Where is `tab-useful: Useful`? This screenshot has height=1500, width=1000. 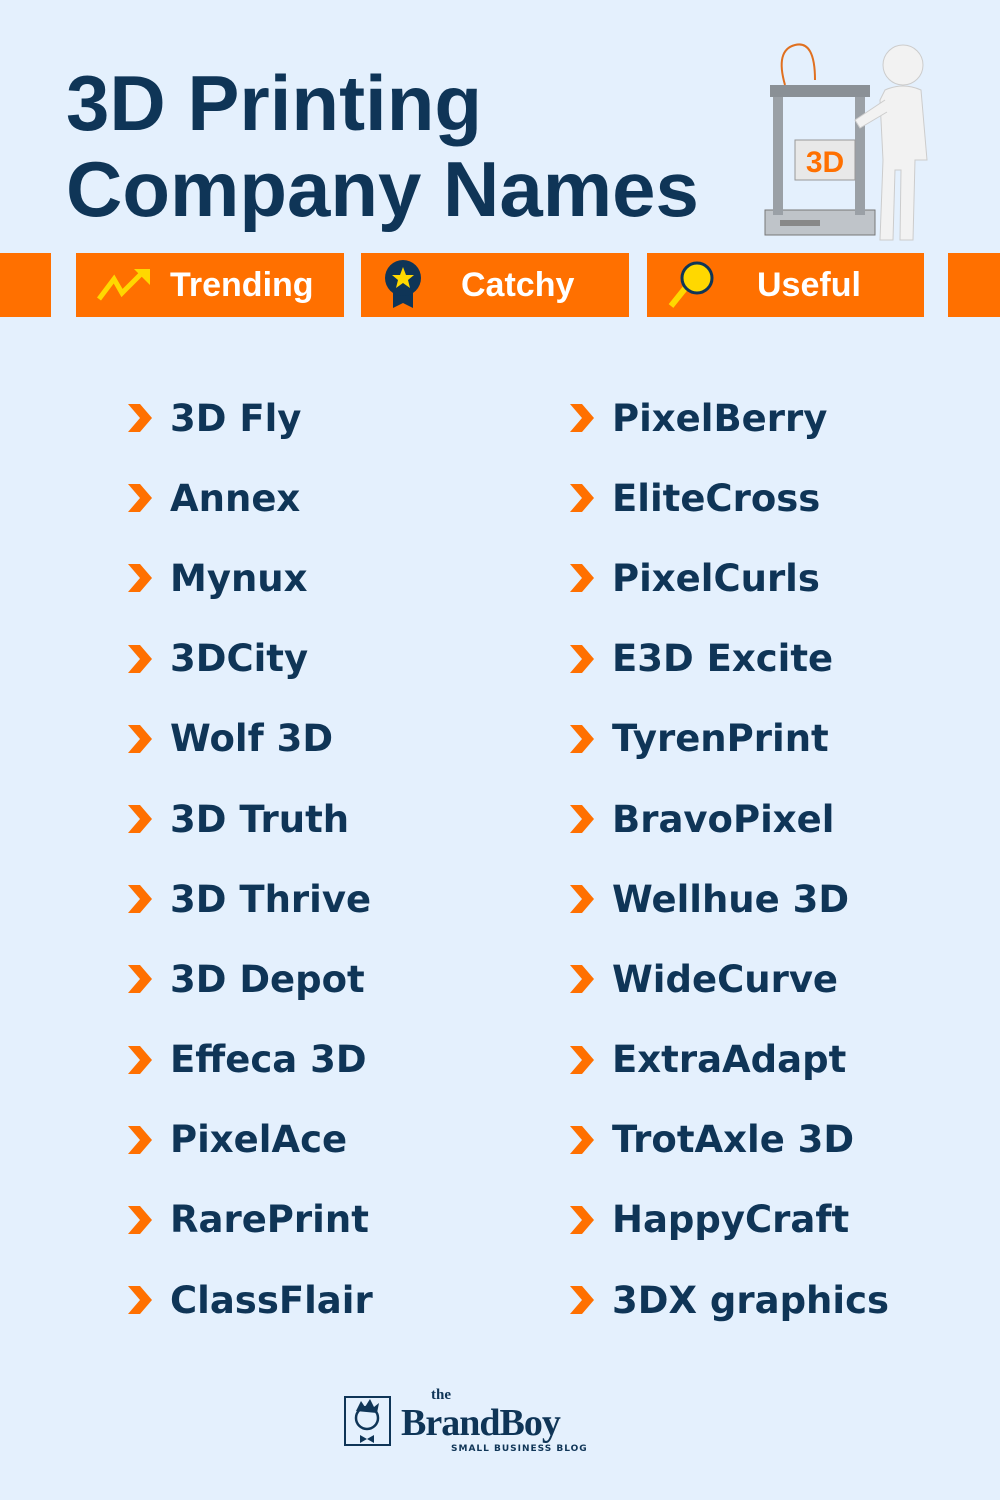
tab-useful: Useful is located at coordinates (785, 285).